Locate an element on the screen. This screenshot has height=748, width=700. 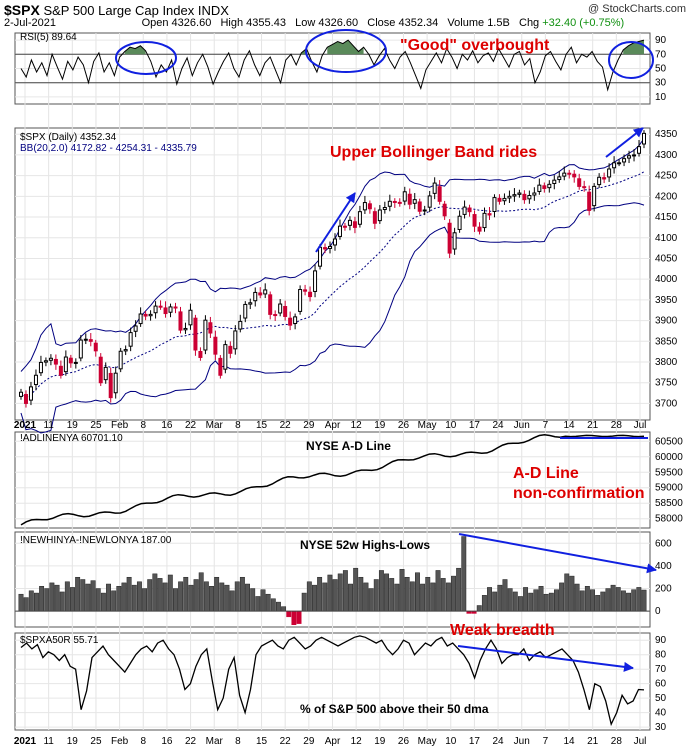
pct-tick-label: 30 is located at coordinates (661, 727).